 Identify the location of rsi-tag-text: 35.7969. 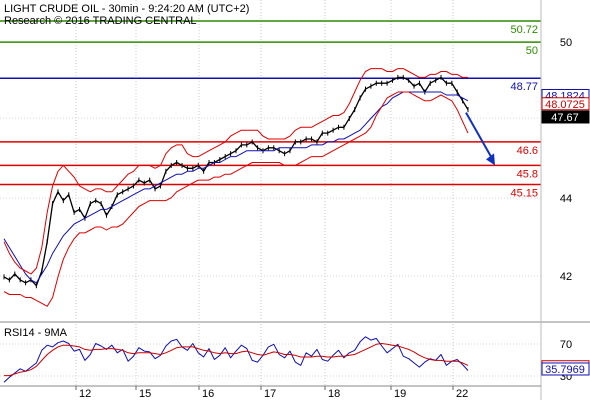
(565, 370).